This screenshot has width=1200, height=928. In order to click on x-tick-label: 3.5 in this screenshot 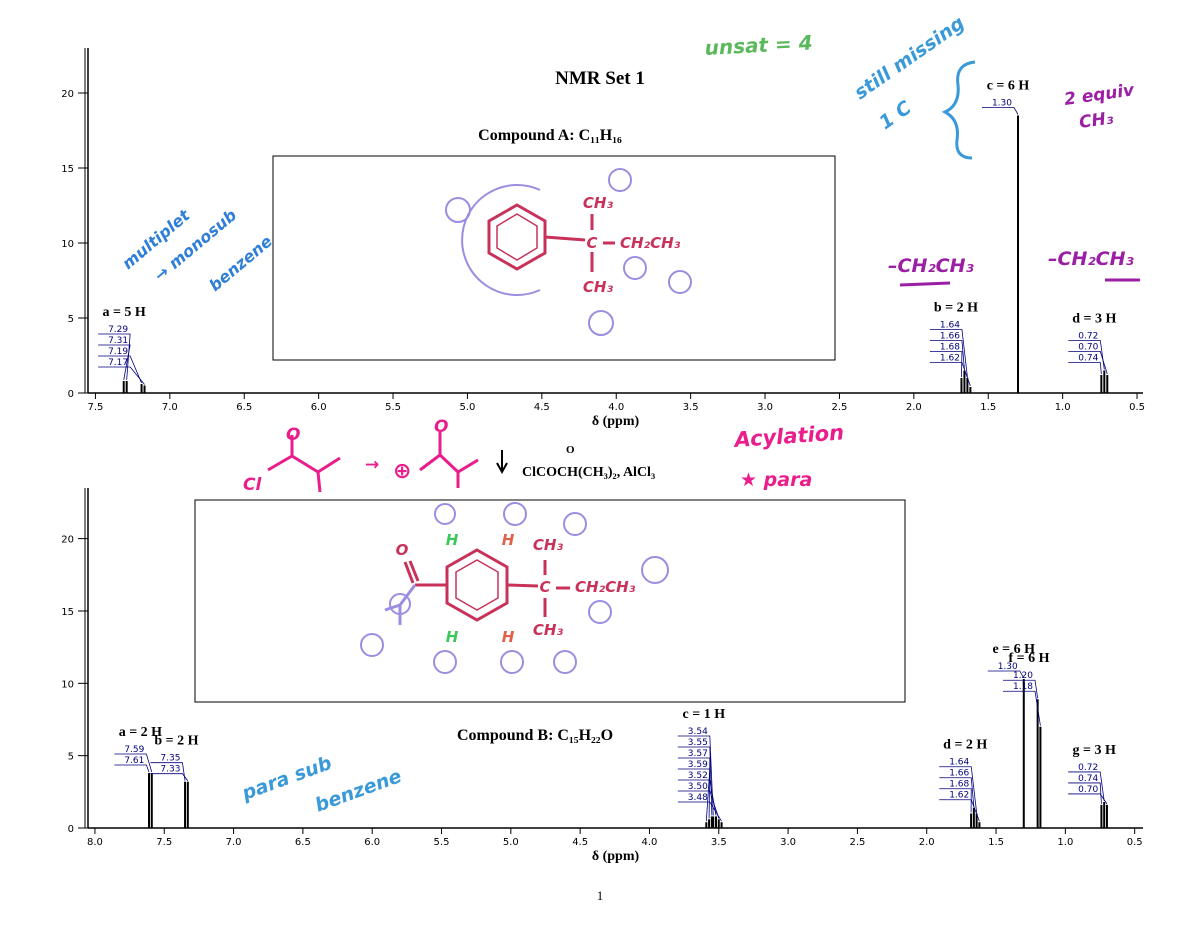, I will do `click(691, 407)`.